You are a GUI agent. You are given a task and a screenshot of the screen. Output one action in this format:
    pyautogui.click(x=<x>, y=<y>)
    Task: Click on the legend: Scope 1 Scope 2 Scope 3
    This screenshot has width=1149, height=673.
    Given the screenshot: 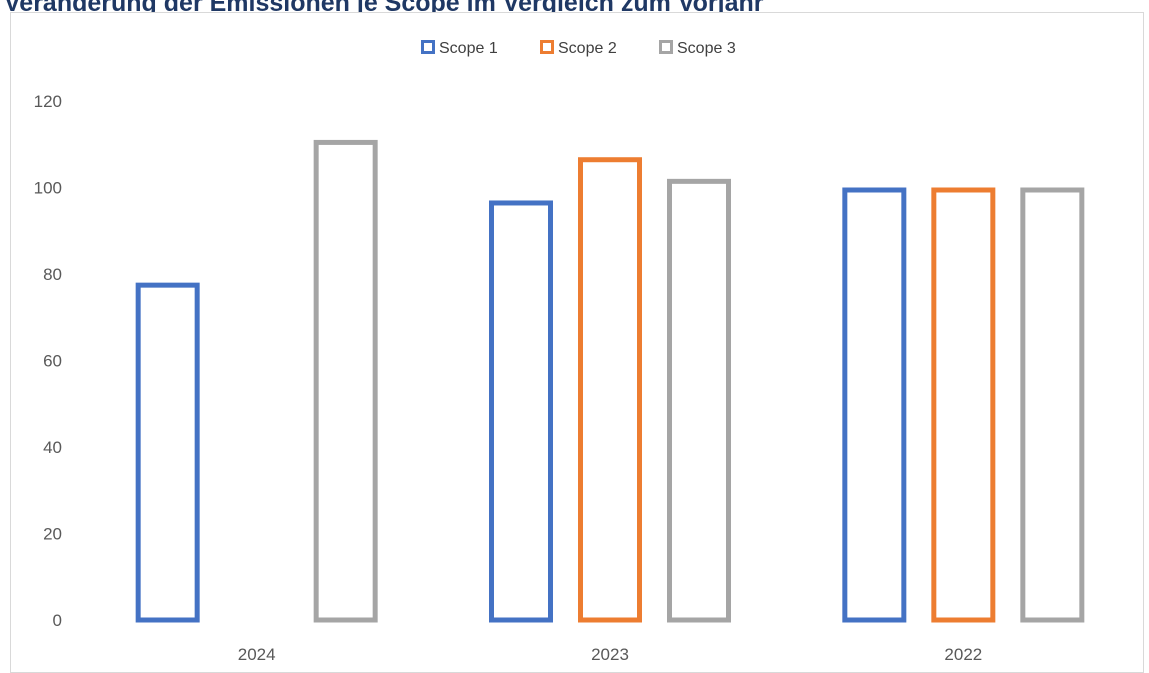 What is the action you would take?
    pyautogui.click(x=578, y=48)
    